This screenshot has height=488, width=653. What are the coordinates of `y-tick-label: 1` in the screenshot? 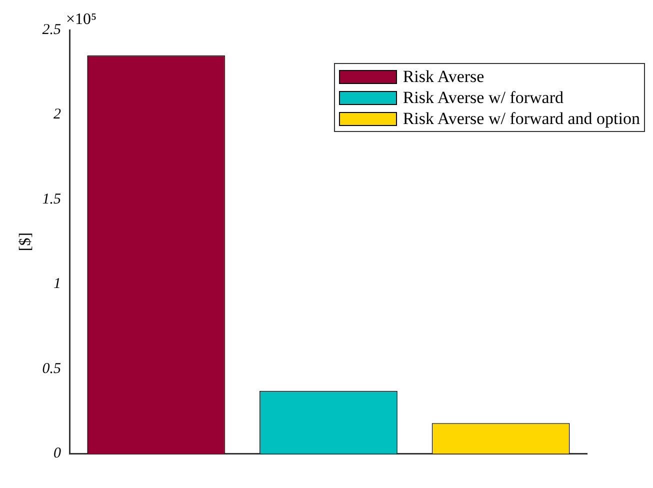 It's located at (57, 284).